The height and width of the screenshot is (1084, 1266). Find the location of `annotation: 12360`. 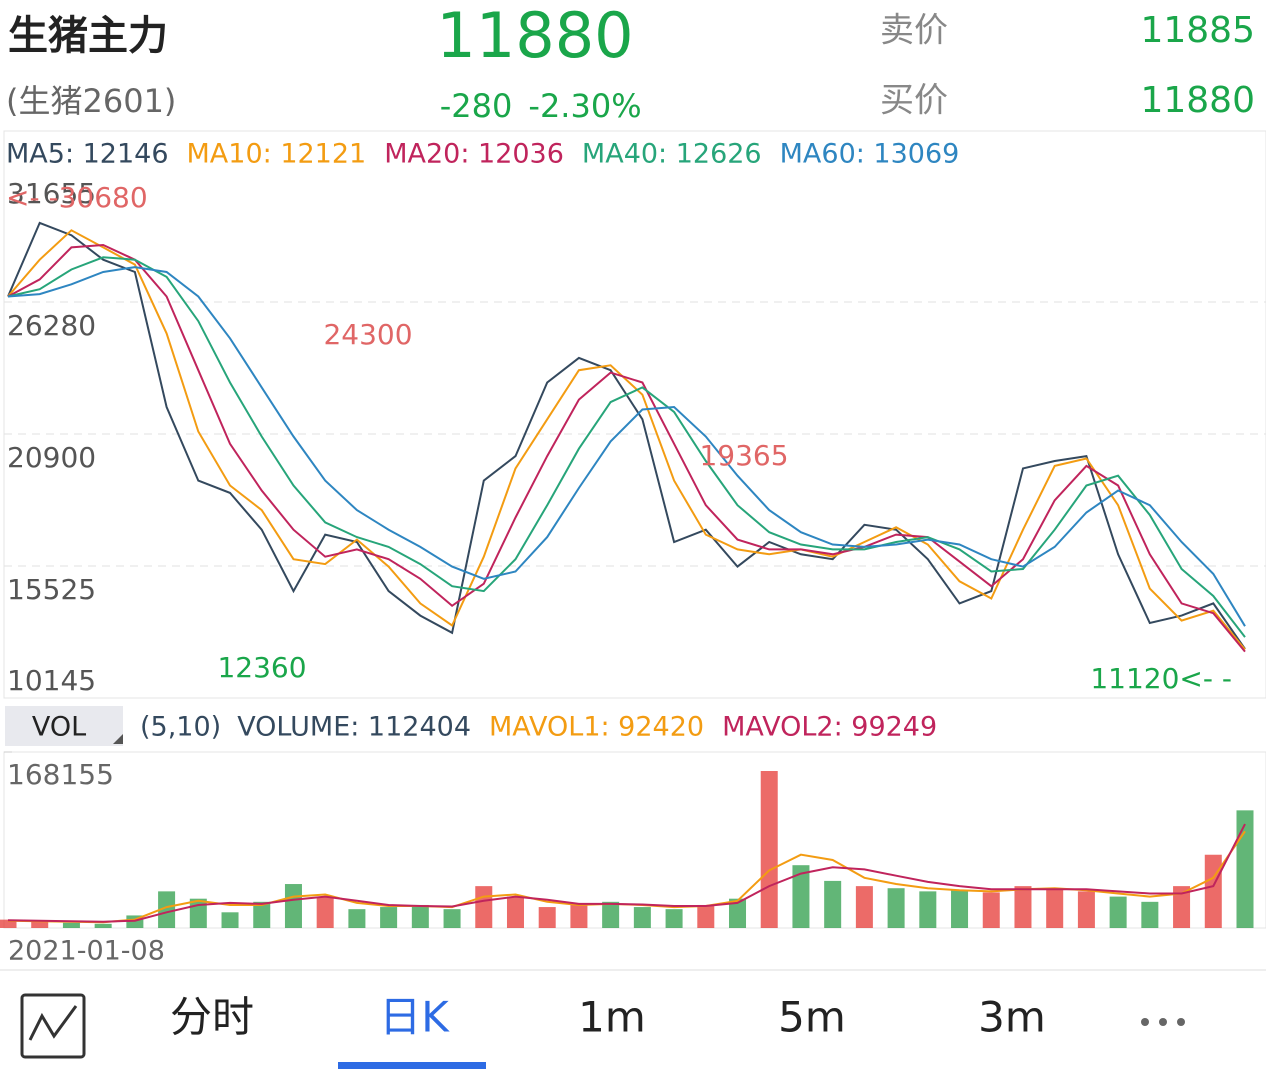

annotation: 12360 is located at coordinates (261, 667).